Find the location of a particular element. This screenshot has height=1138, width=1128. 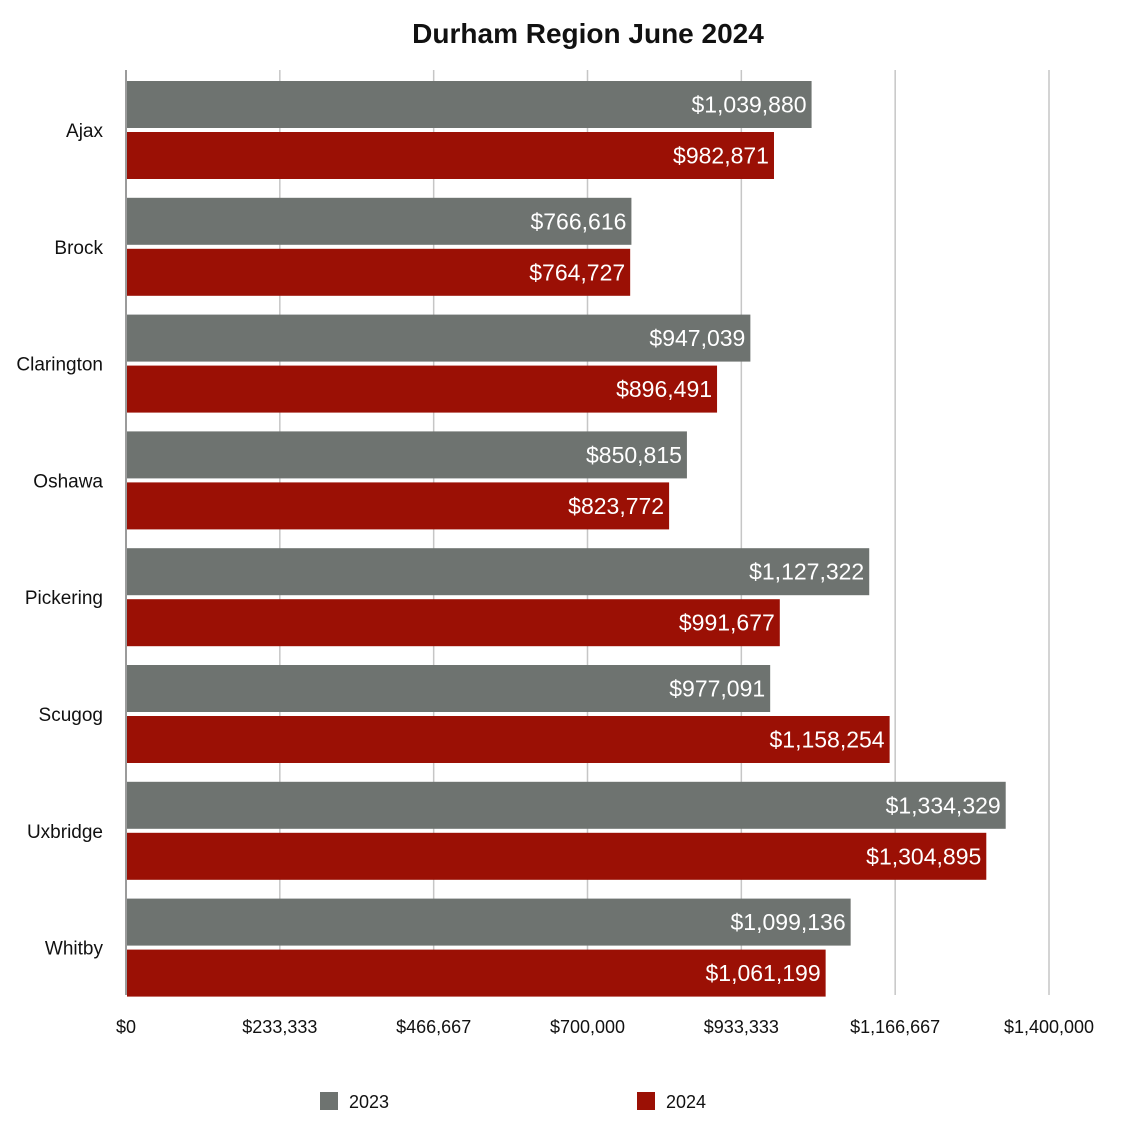

data-label: $1,334,329 is located at coordinates (943, 805).